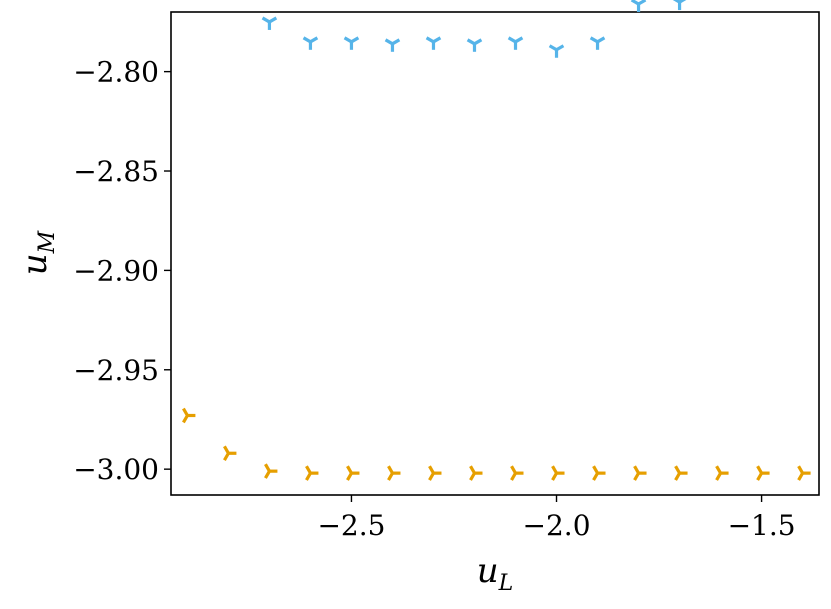 The height and width of the screenshot is (609, 831). What do you see at coordinates (116, 171) in the screenshot?
I see `y-tick-label: −2.85` at bounding box center [116, 171].